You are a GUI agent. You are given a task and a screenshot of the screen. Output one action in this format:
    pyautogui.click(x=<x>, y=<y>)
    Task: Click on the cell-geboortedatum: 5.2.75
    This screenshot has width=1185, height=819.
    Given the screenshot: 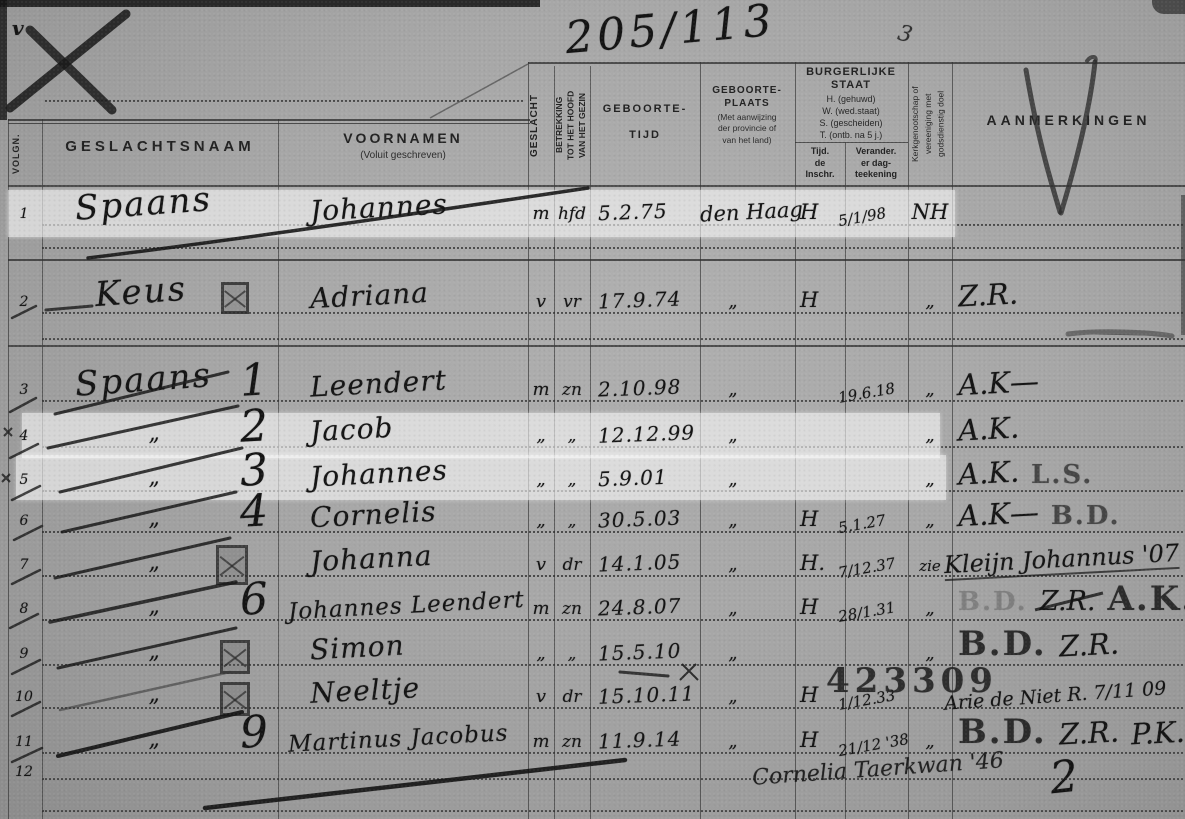 What is the action you would take?
    pyautogui.click(x=633, y=212)
    